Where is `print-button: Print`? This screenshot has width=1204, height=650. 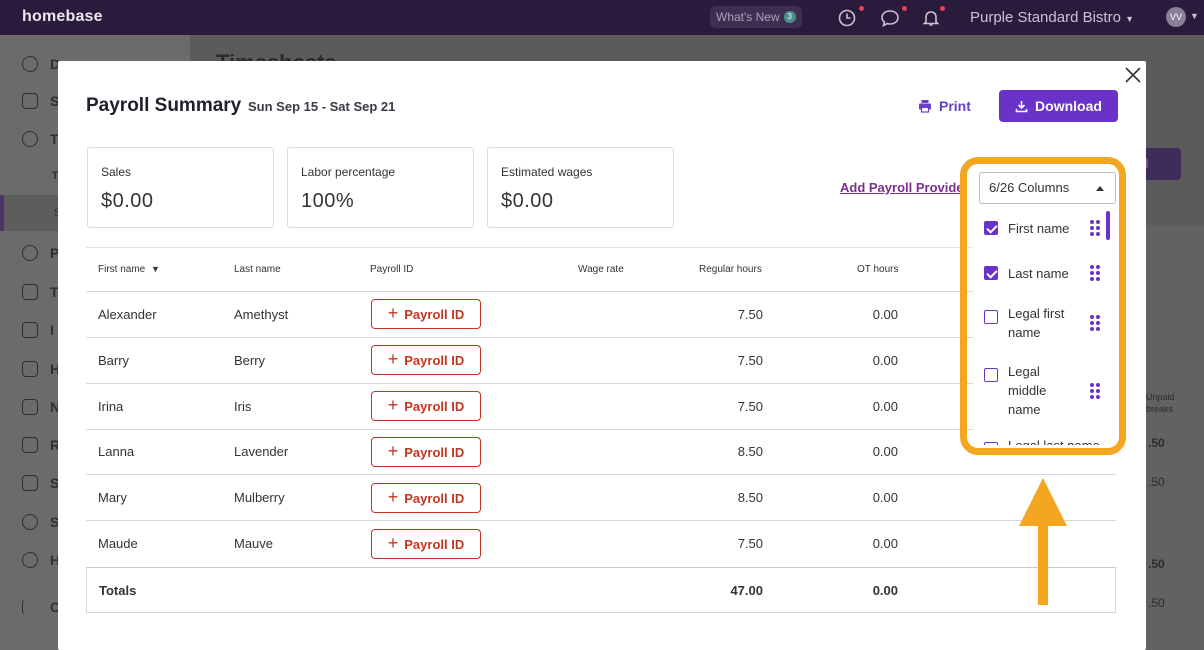
print-button: Print is located at coordinates (944, 106).